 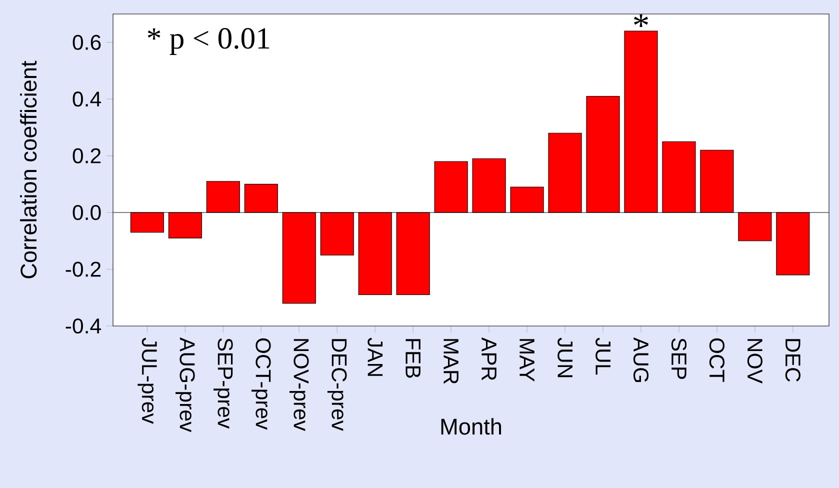 What do you see at coordinates (86, 212) in the screenshot?
I see `y-tick-label: 0.0` at bounding box center [86, 212].